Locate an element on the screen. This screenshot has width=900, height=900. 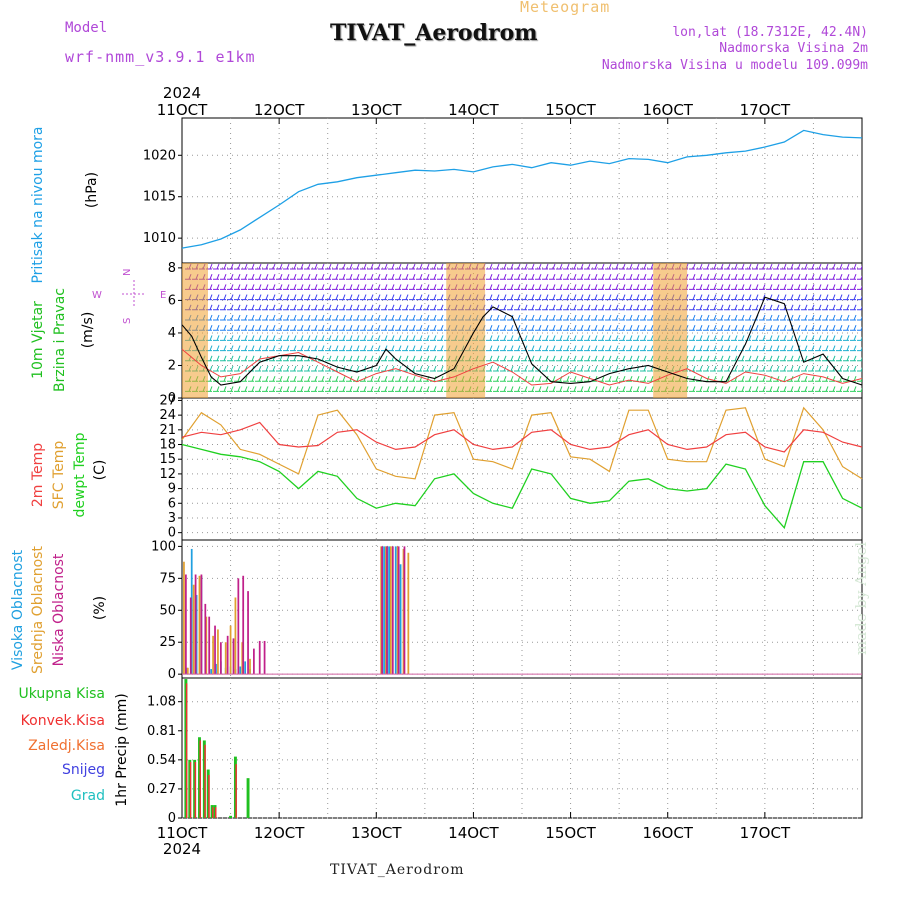
ytick-label-wind: 4 is located at coordinates (172, 333).